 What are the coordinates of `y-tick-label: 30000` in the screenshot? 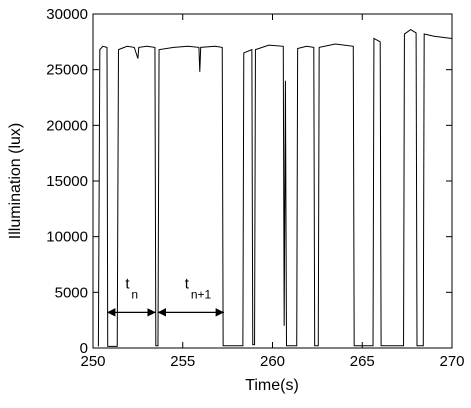 It's located at (67, 14).